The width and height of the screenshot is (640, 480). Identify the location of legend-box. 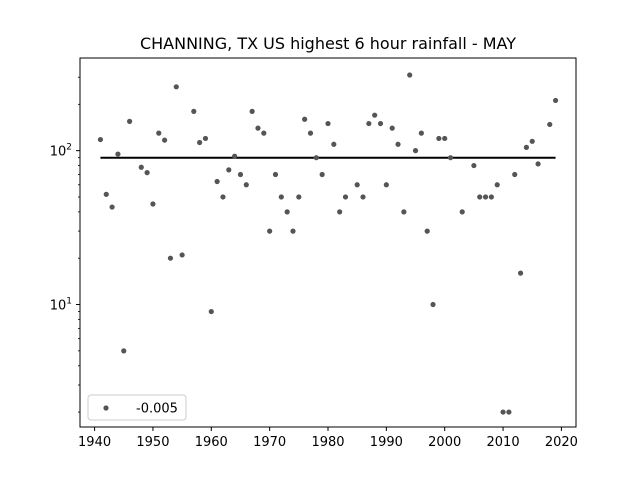
(137, 407).